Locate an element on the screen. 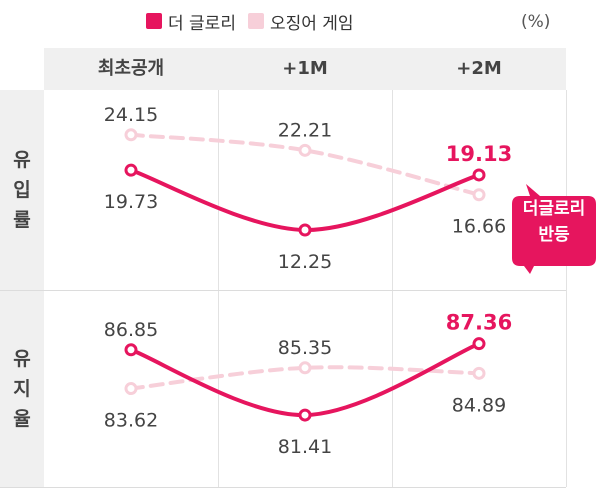  column-header-1m: +1M is located at coordinates (305, 68).